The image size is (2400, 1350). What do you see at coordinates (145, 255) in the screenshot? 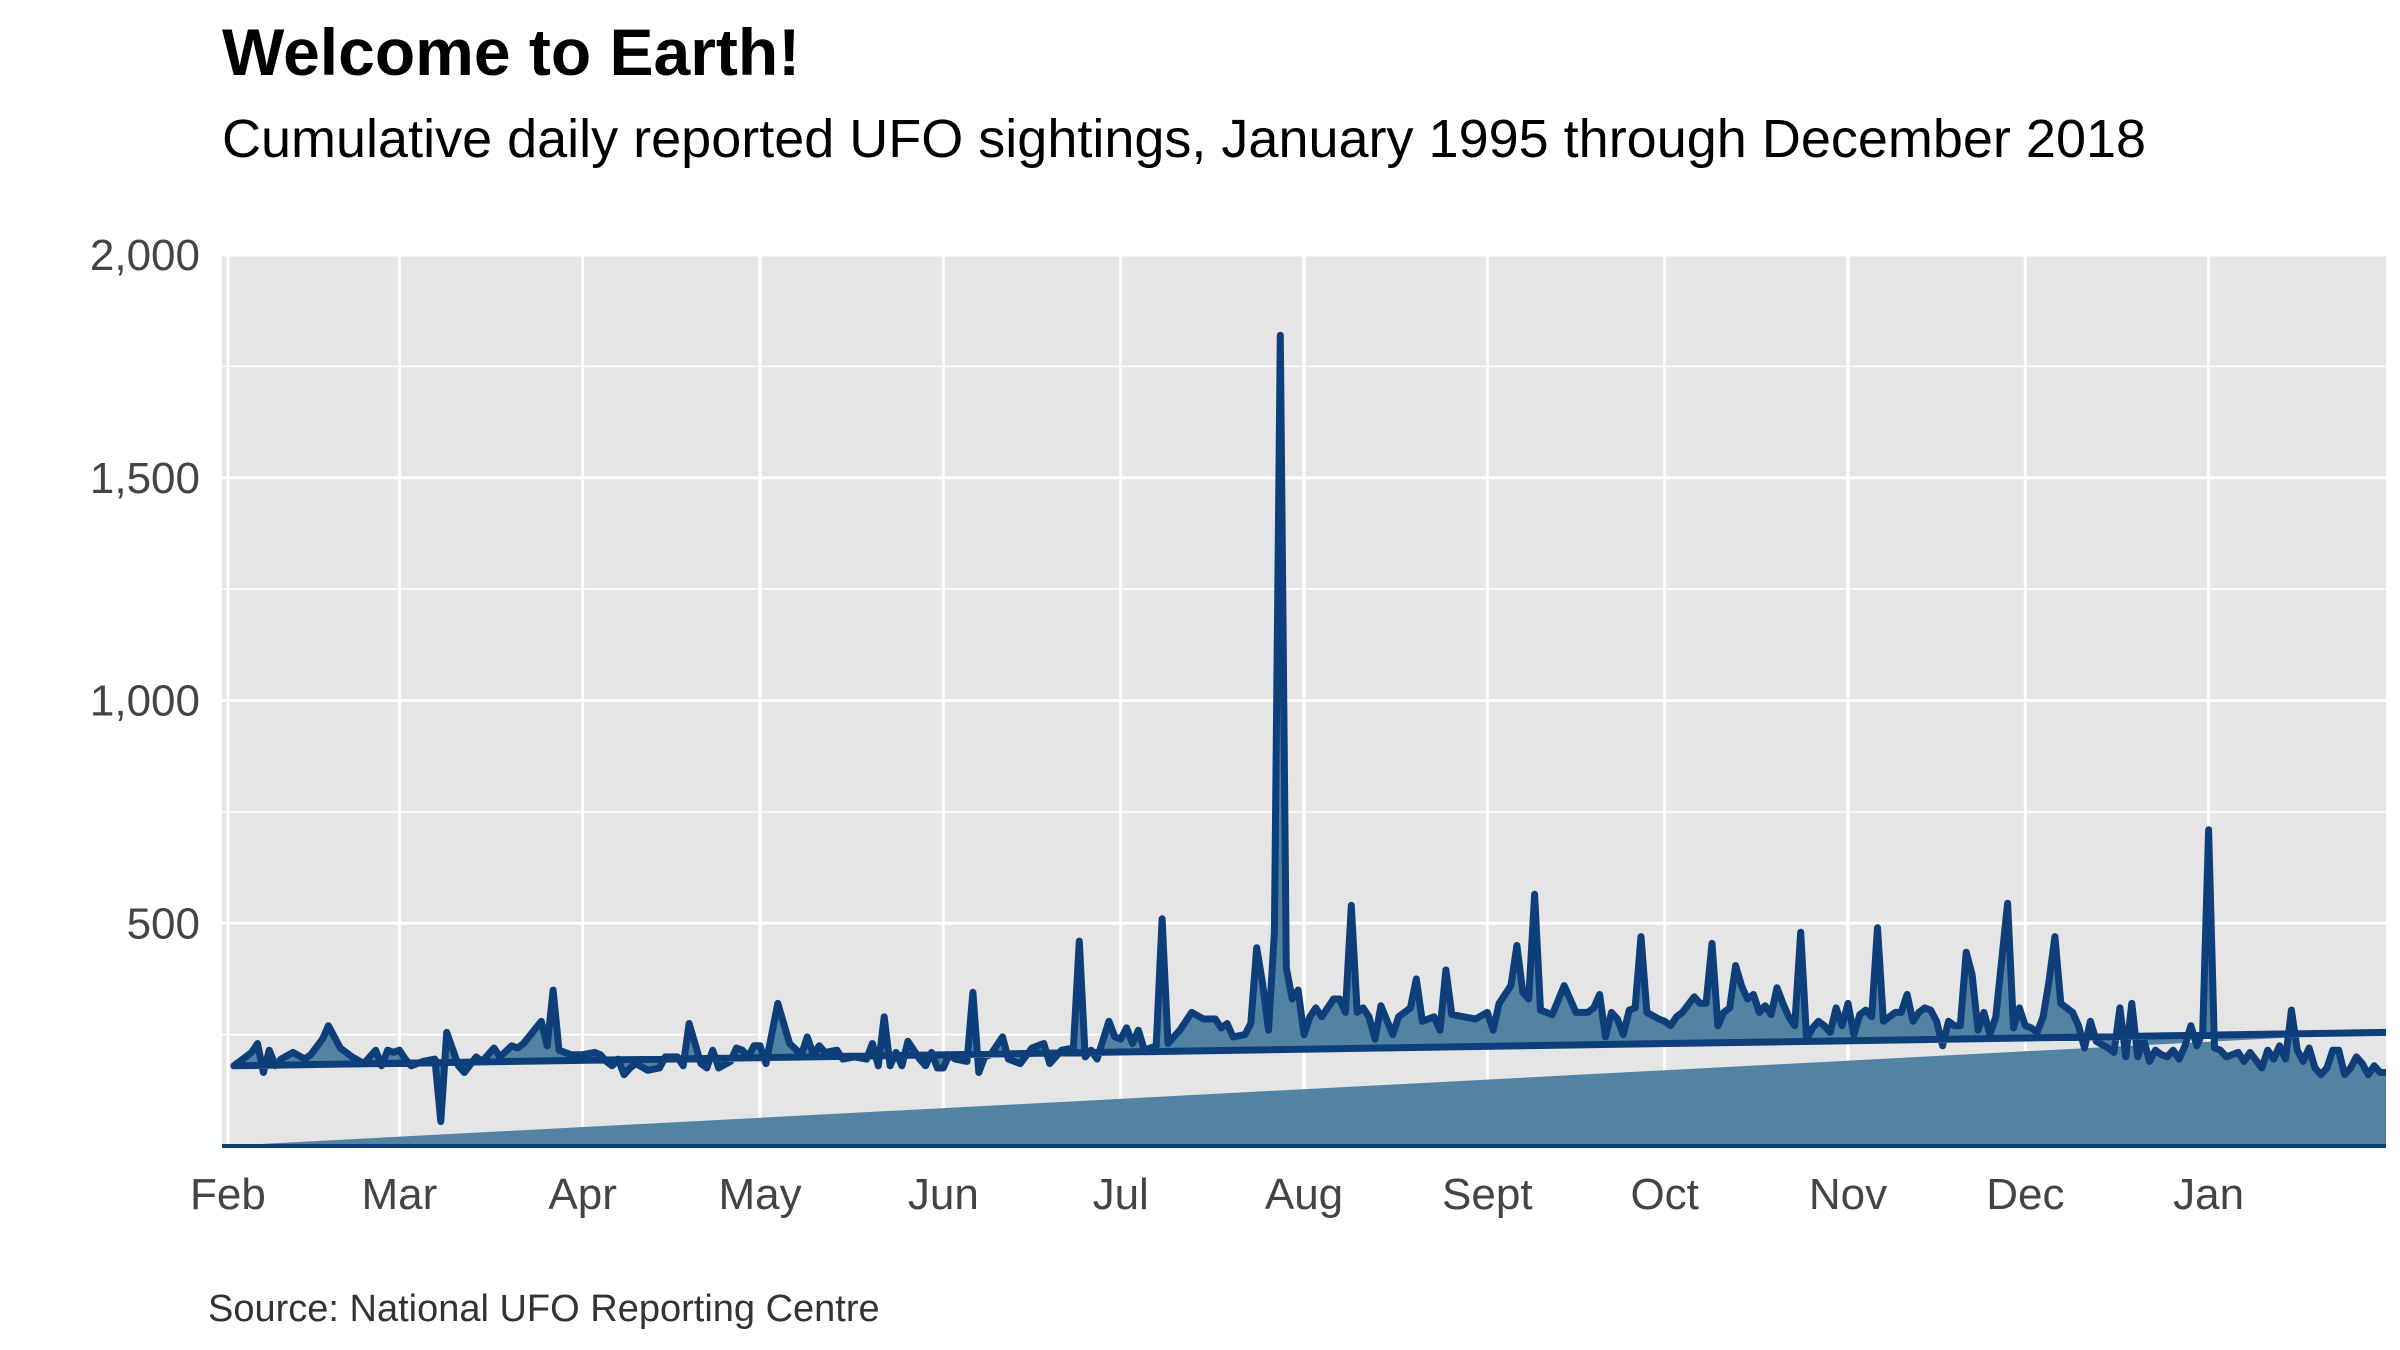
I see `y-tick-label: 2,000` at bounding box center [145, 255].